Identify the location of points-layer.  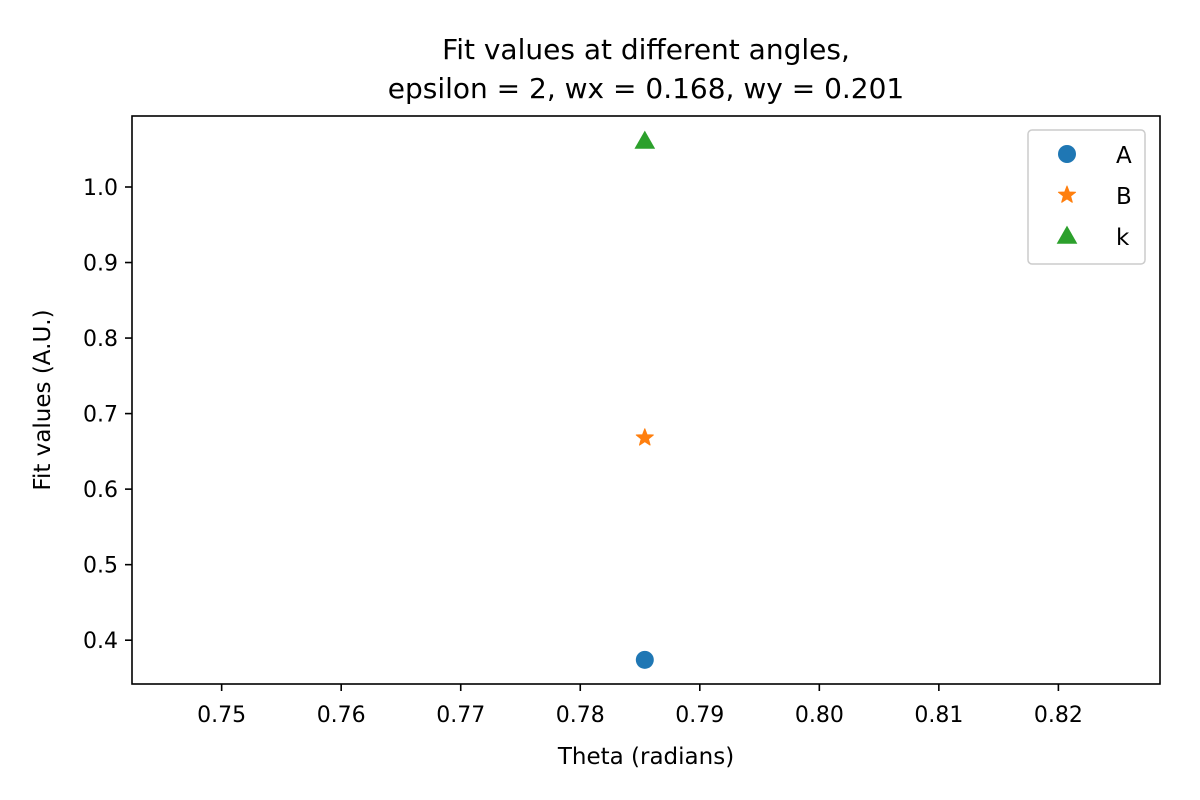
(645, 399).